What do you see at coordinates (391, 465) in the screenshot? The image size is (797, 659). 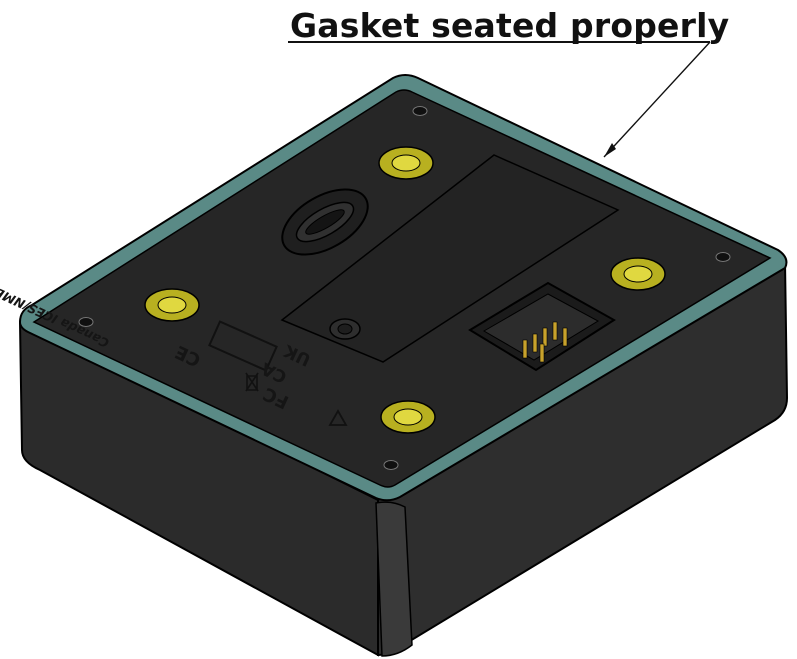 I see `corner-hole-bottom` at bounding box center [391, 465].